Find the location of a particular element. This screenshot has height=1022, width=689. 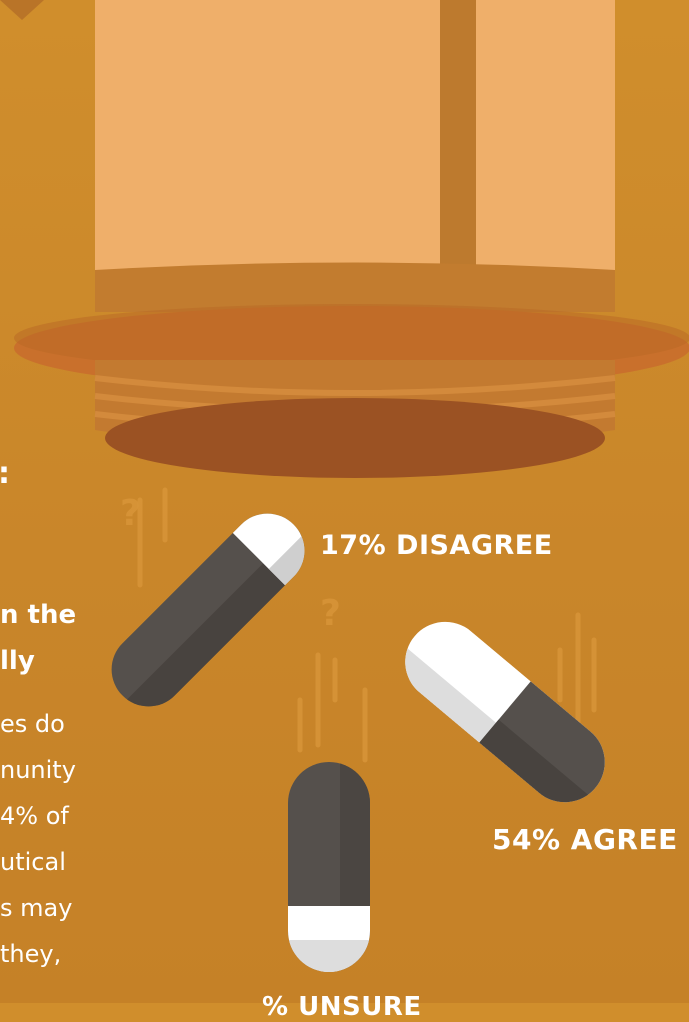

side-body-line: nunity is located at coordinates (38, 770).